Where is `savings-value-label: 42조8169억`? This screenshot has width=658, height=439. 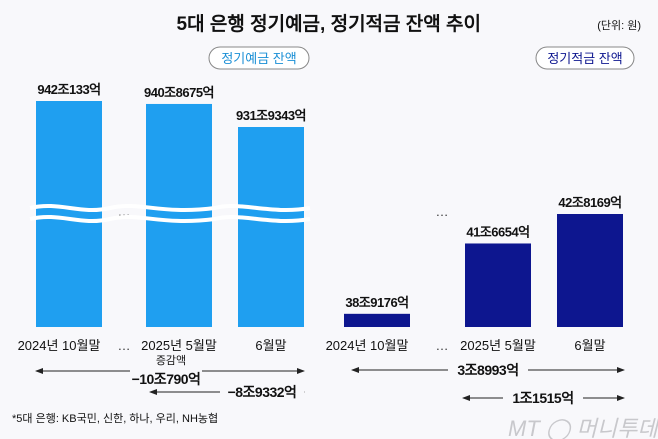
savings-value-label: 42조8169억 is located at coordinates (589, 202).